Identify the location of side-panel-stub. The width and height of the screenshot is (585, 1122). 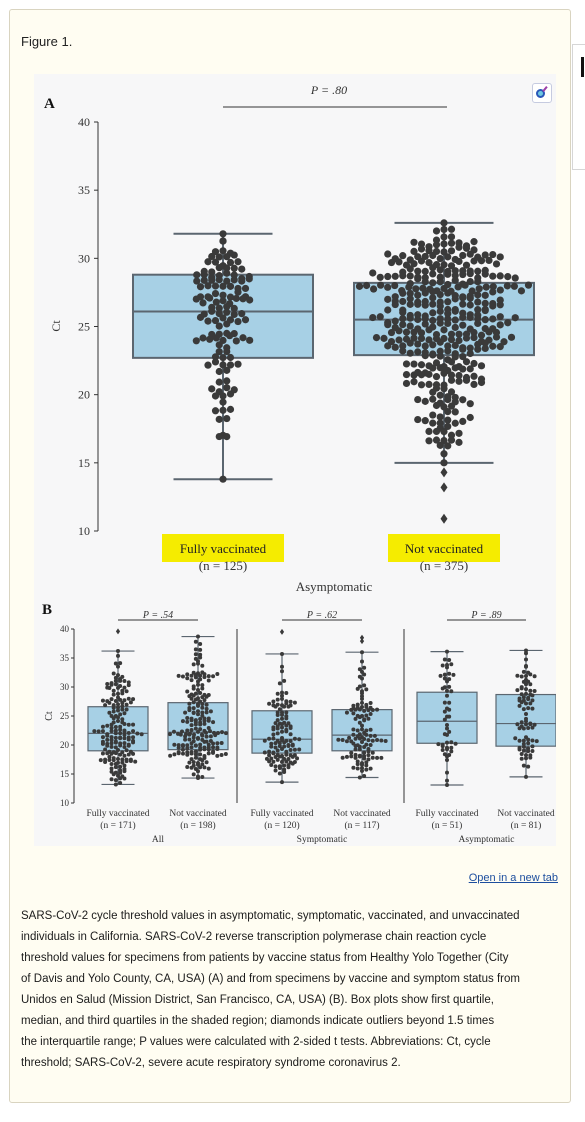
(578, 107).